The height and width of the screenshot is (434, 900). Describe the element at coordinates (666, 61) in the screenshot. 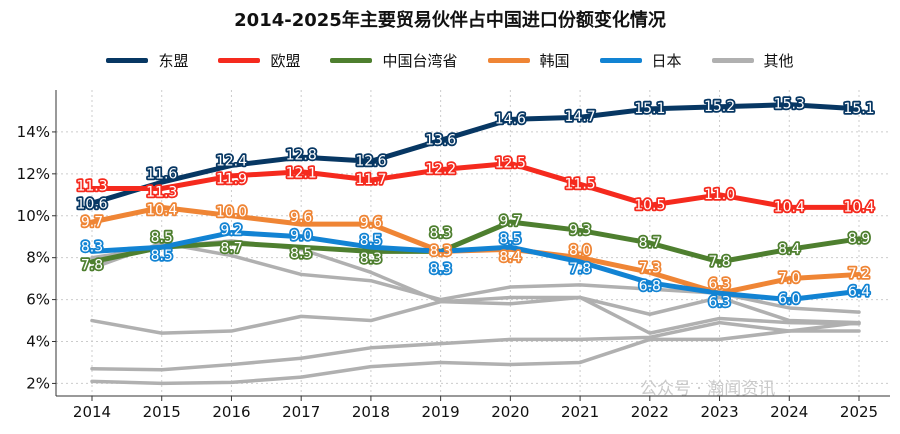

I see `legend-label: 日本` at that location.